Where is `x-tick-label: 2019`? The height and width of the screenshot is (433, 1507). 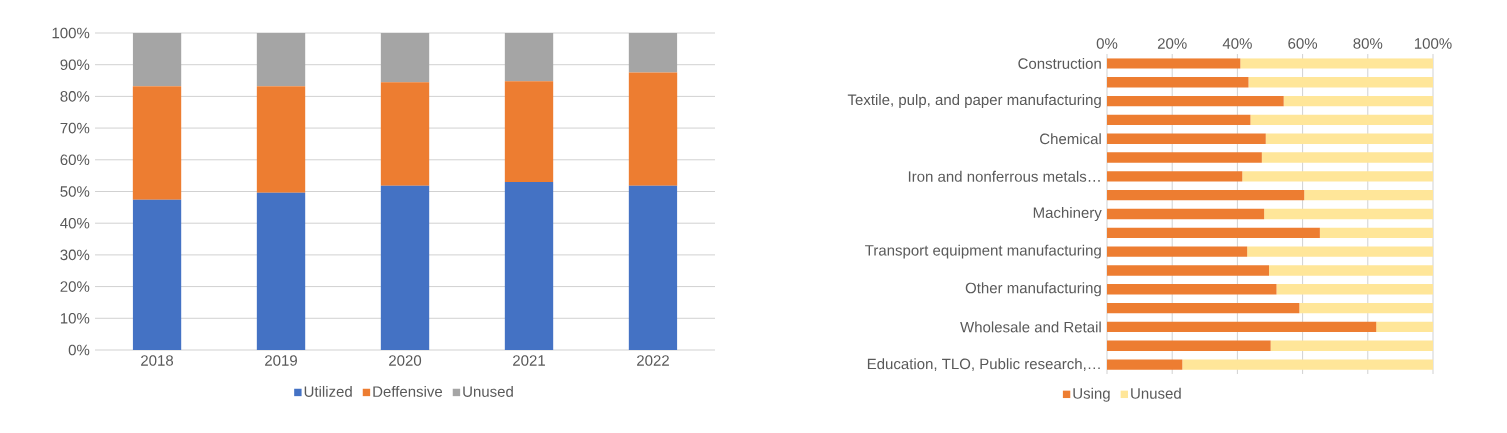
x-tick-label: 2019 is located at coordinates (281, 360).